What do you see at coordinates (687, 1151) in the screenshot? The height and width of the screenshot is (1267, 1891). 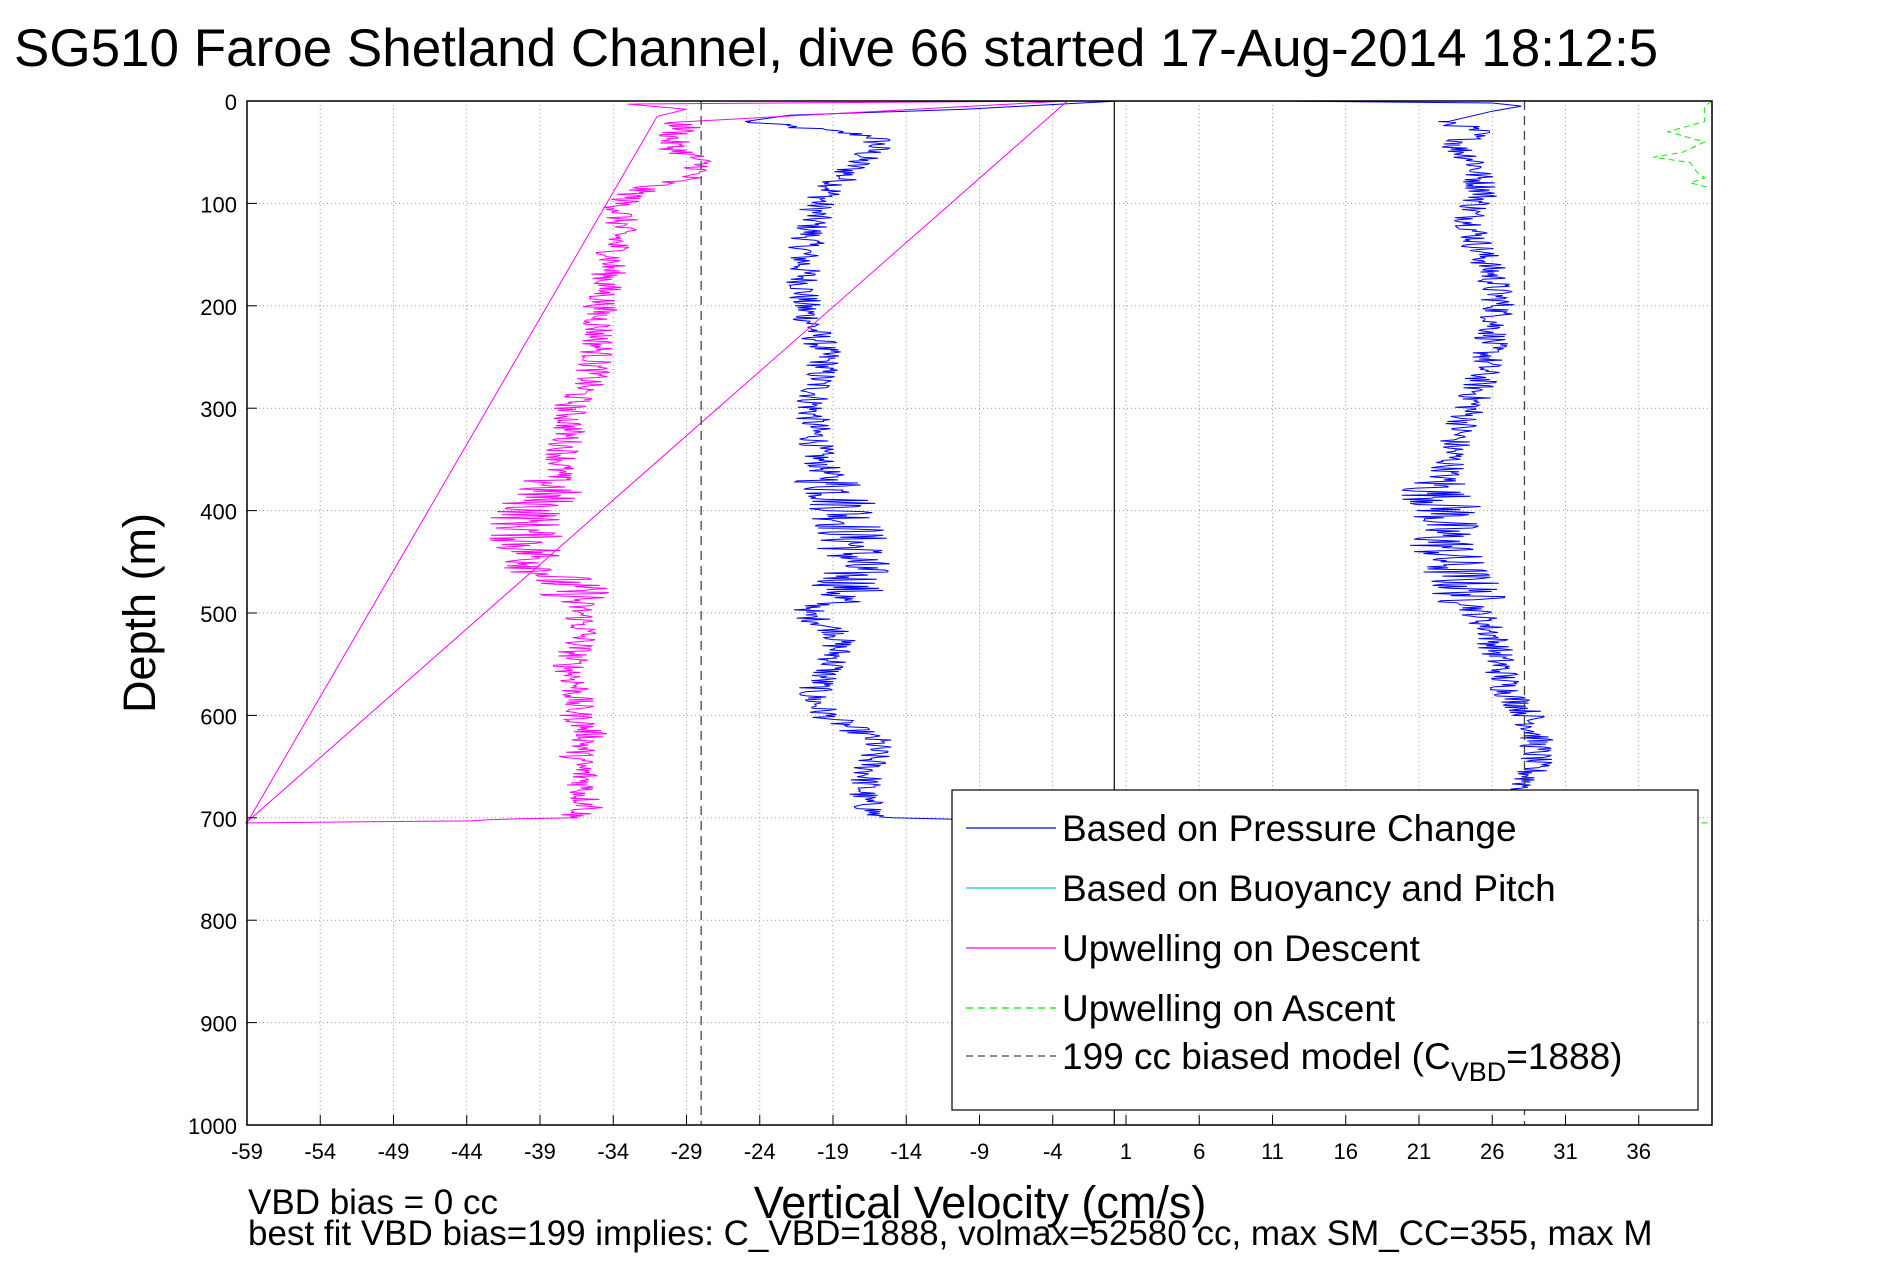 I see `x-tick-label: -29` at bounding box center [687, 1151].